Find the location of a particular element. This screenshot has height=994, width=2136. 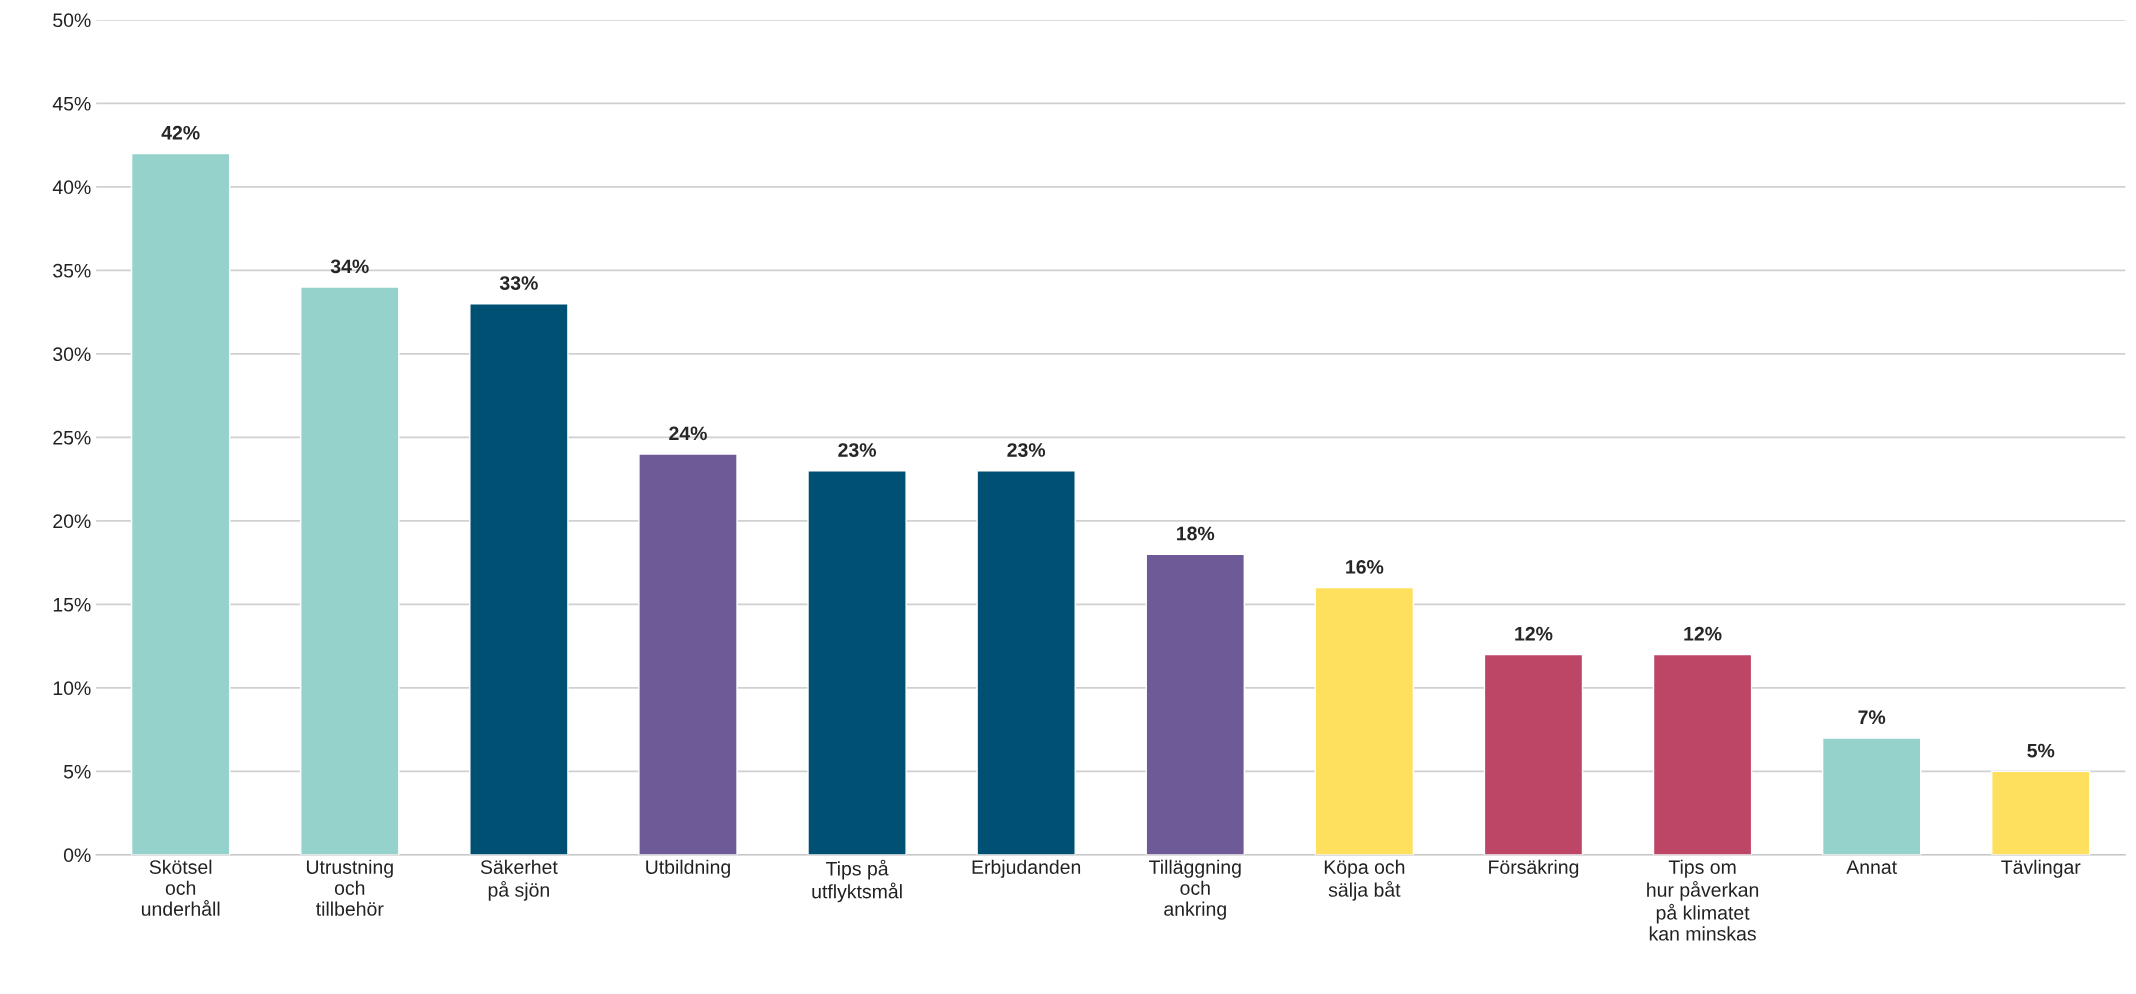

y-tick-label: 45% is located at coordinates (71, 103).